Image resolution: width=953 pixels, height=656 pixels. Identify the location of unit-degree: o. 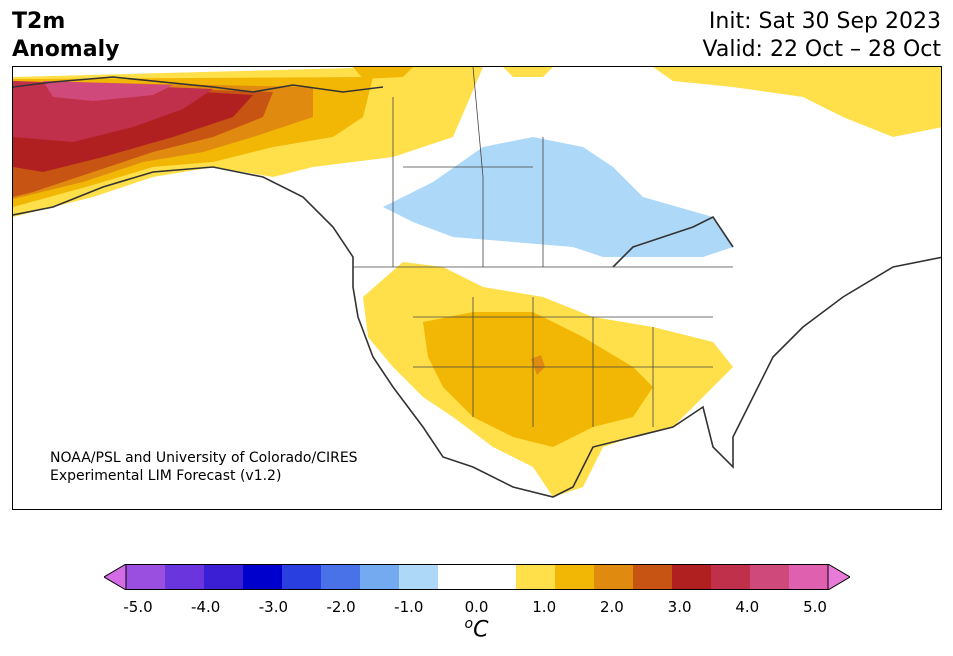
(469, 624).